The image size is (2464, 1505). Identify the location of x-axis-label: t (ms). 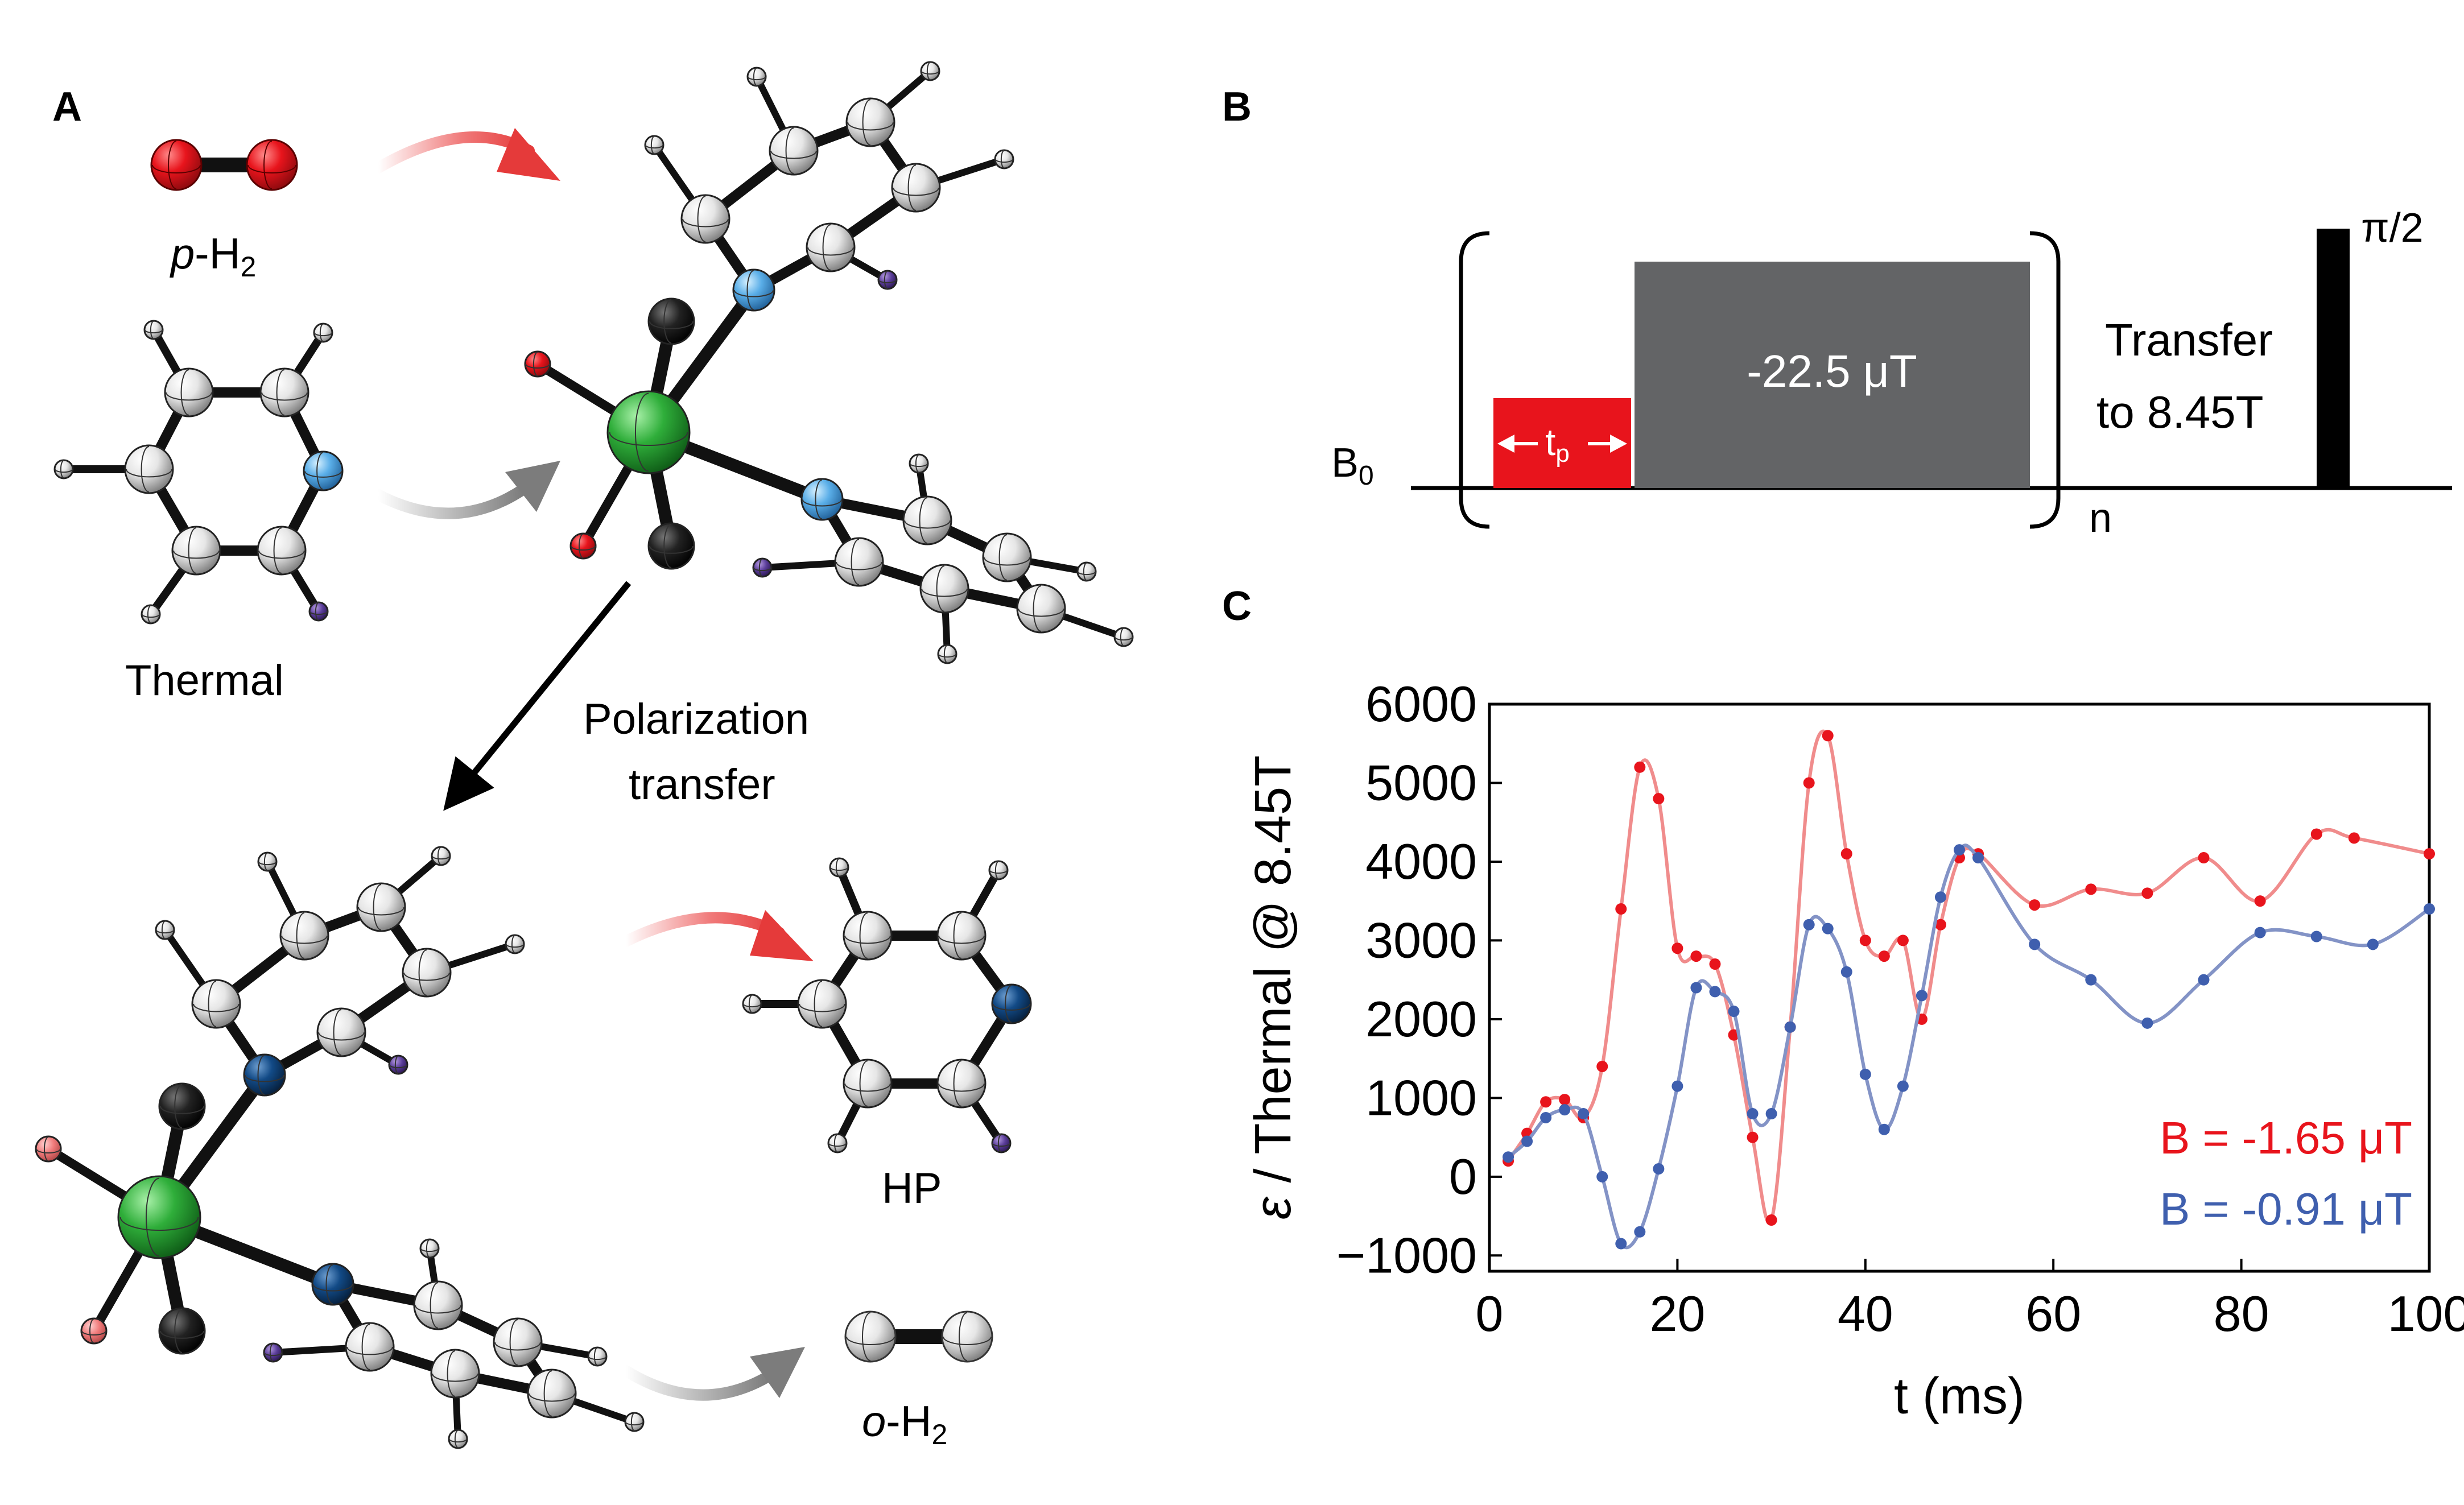
(1959, 1397).